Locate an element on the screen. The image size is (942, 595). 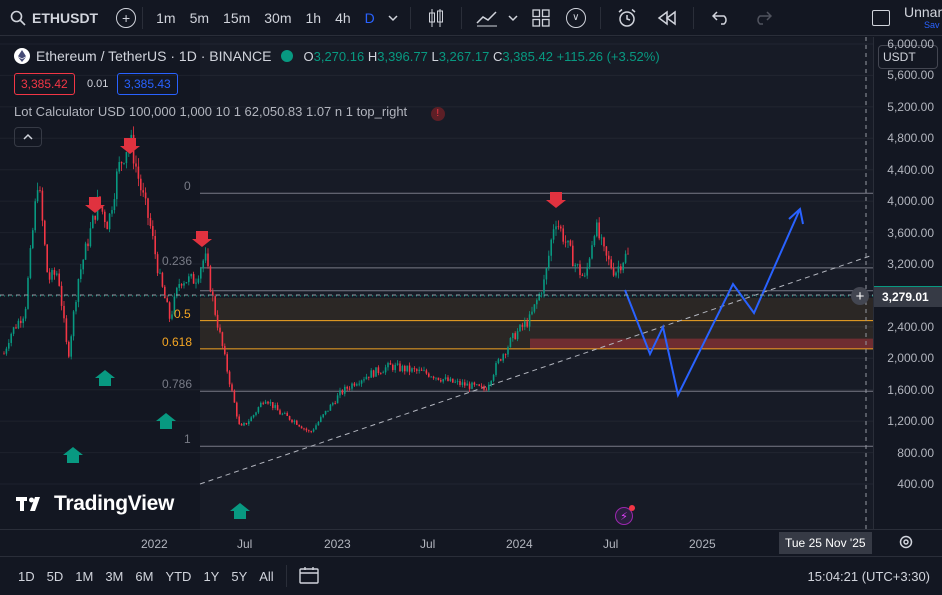
collapse-legend-button is located at coordinates (28, 137).